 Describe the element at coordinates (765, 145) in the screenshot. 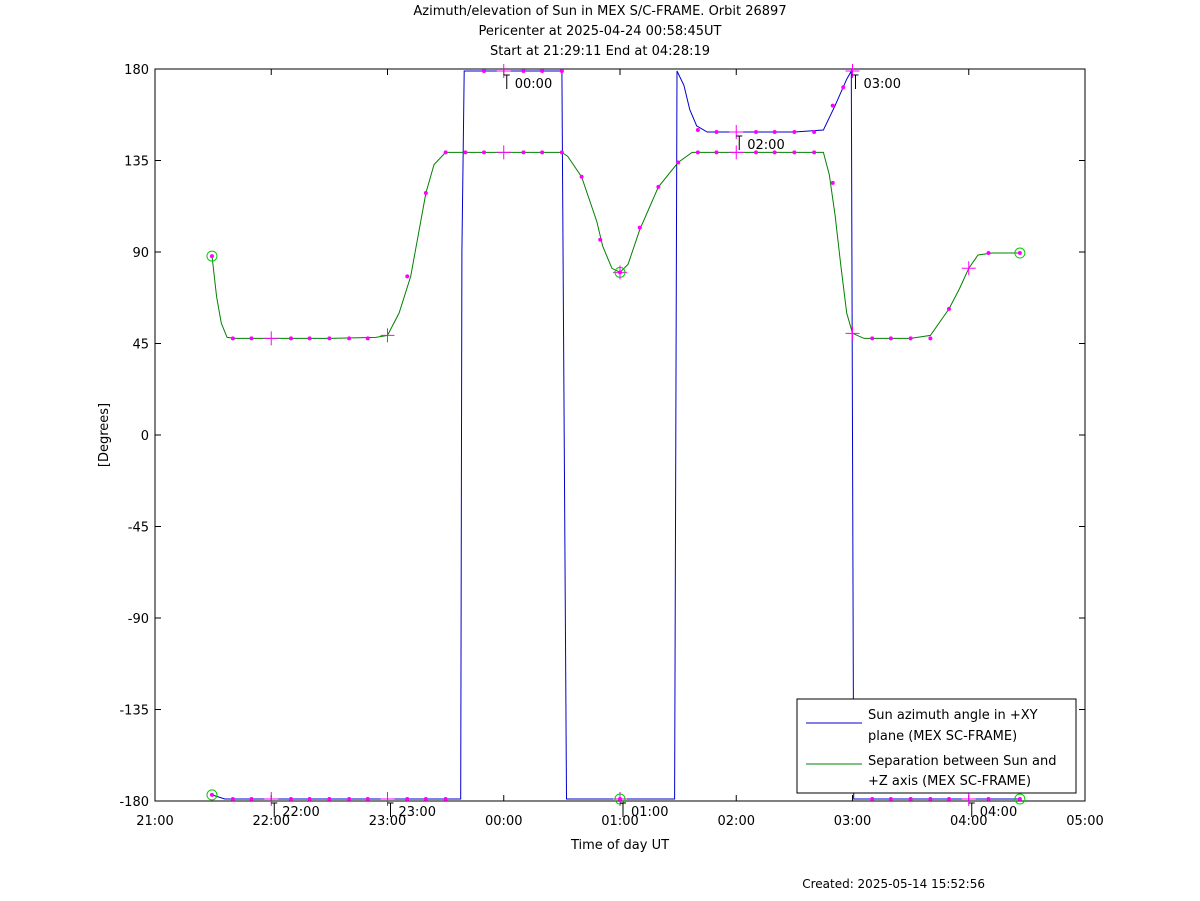

I see `annotation-label-4: 02:00` at that location.